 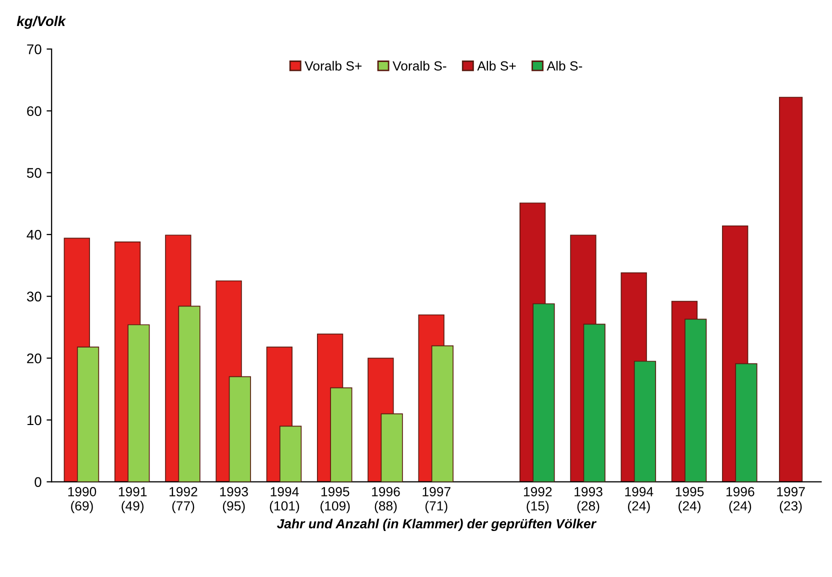 What do you see at coordinates (386, 500) in the screenshot?
I see `x-tick-label: 1996 (88)` at bounding box center [386, 500].